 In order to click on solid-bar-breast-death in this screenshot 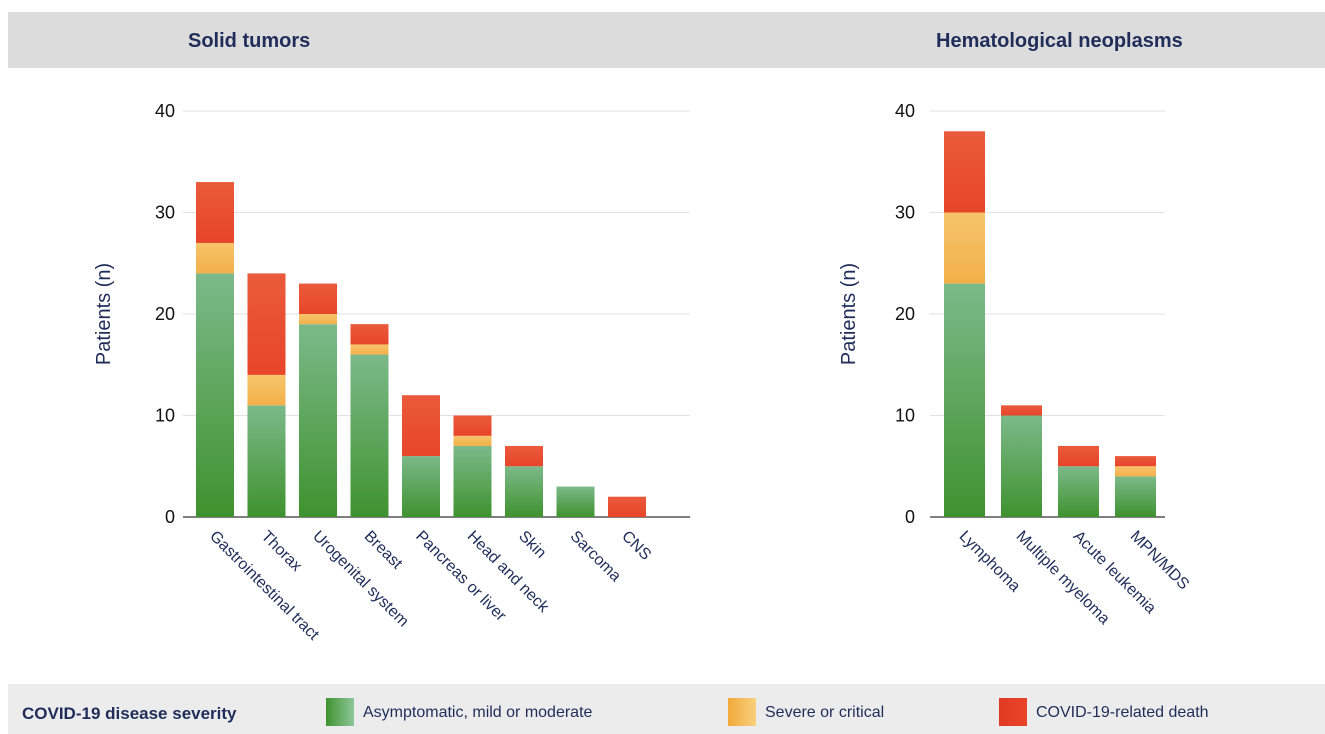, I will do `click(369, 334)`.